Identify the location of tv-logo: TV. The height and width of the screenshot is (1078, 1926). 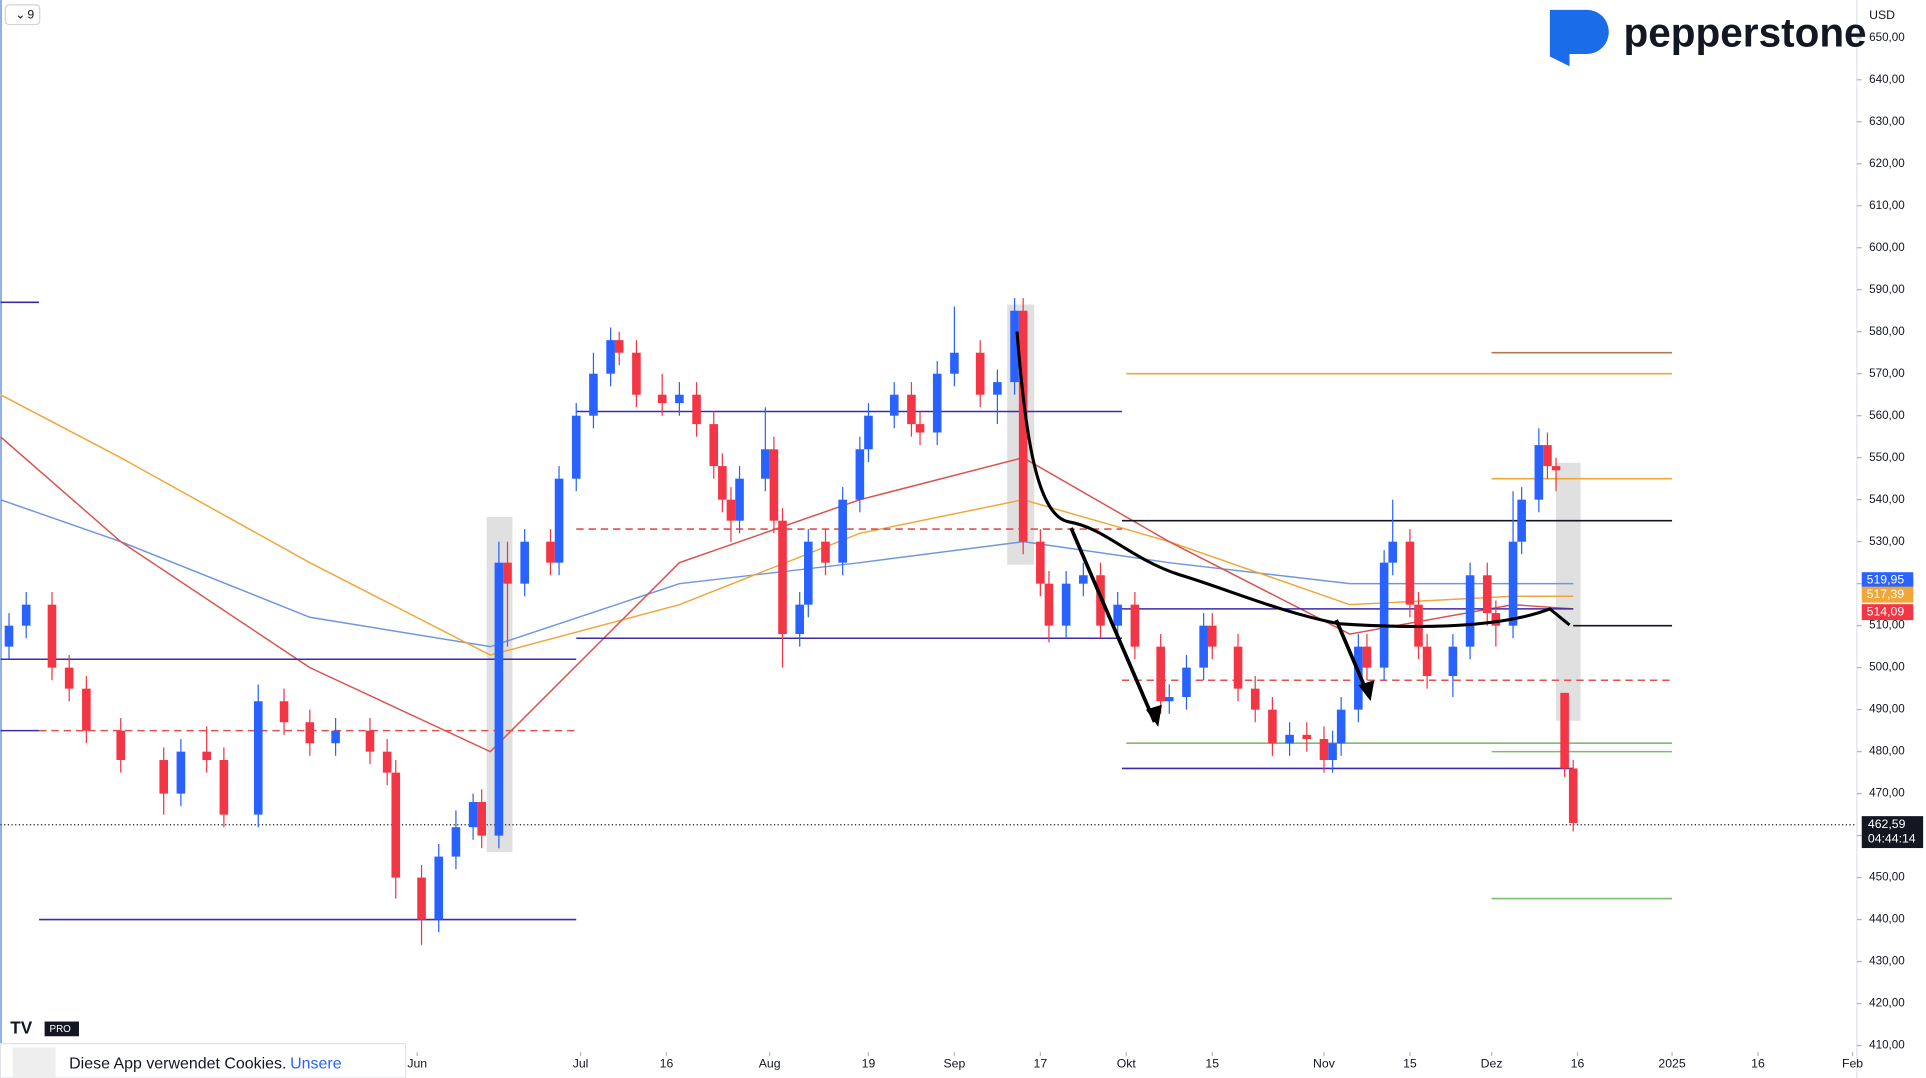
(21, 1027).